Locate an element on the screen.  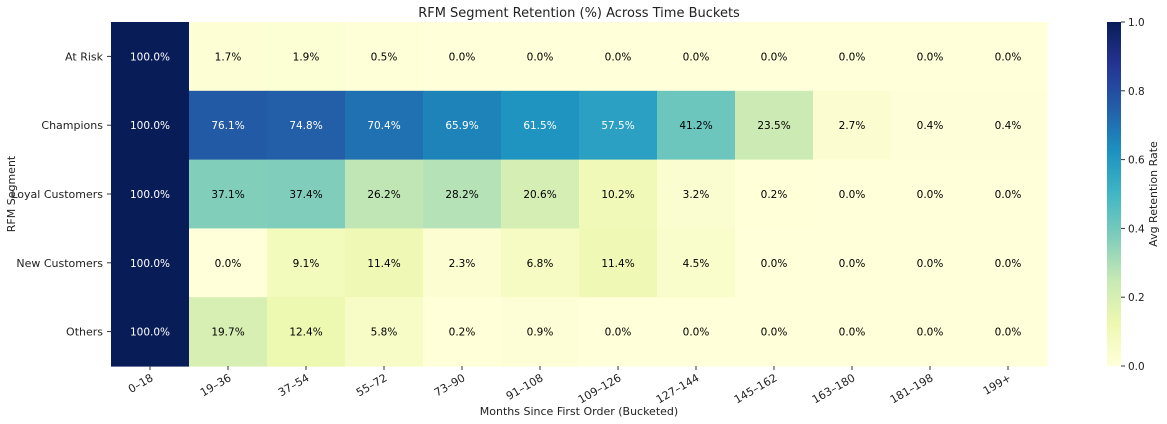
y-tick-label: Champions is located at coordinates (72, 125).